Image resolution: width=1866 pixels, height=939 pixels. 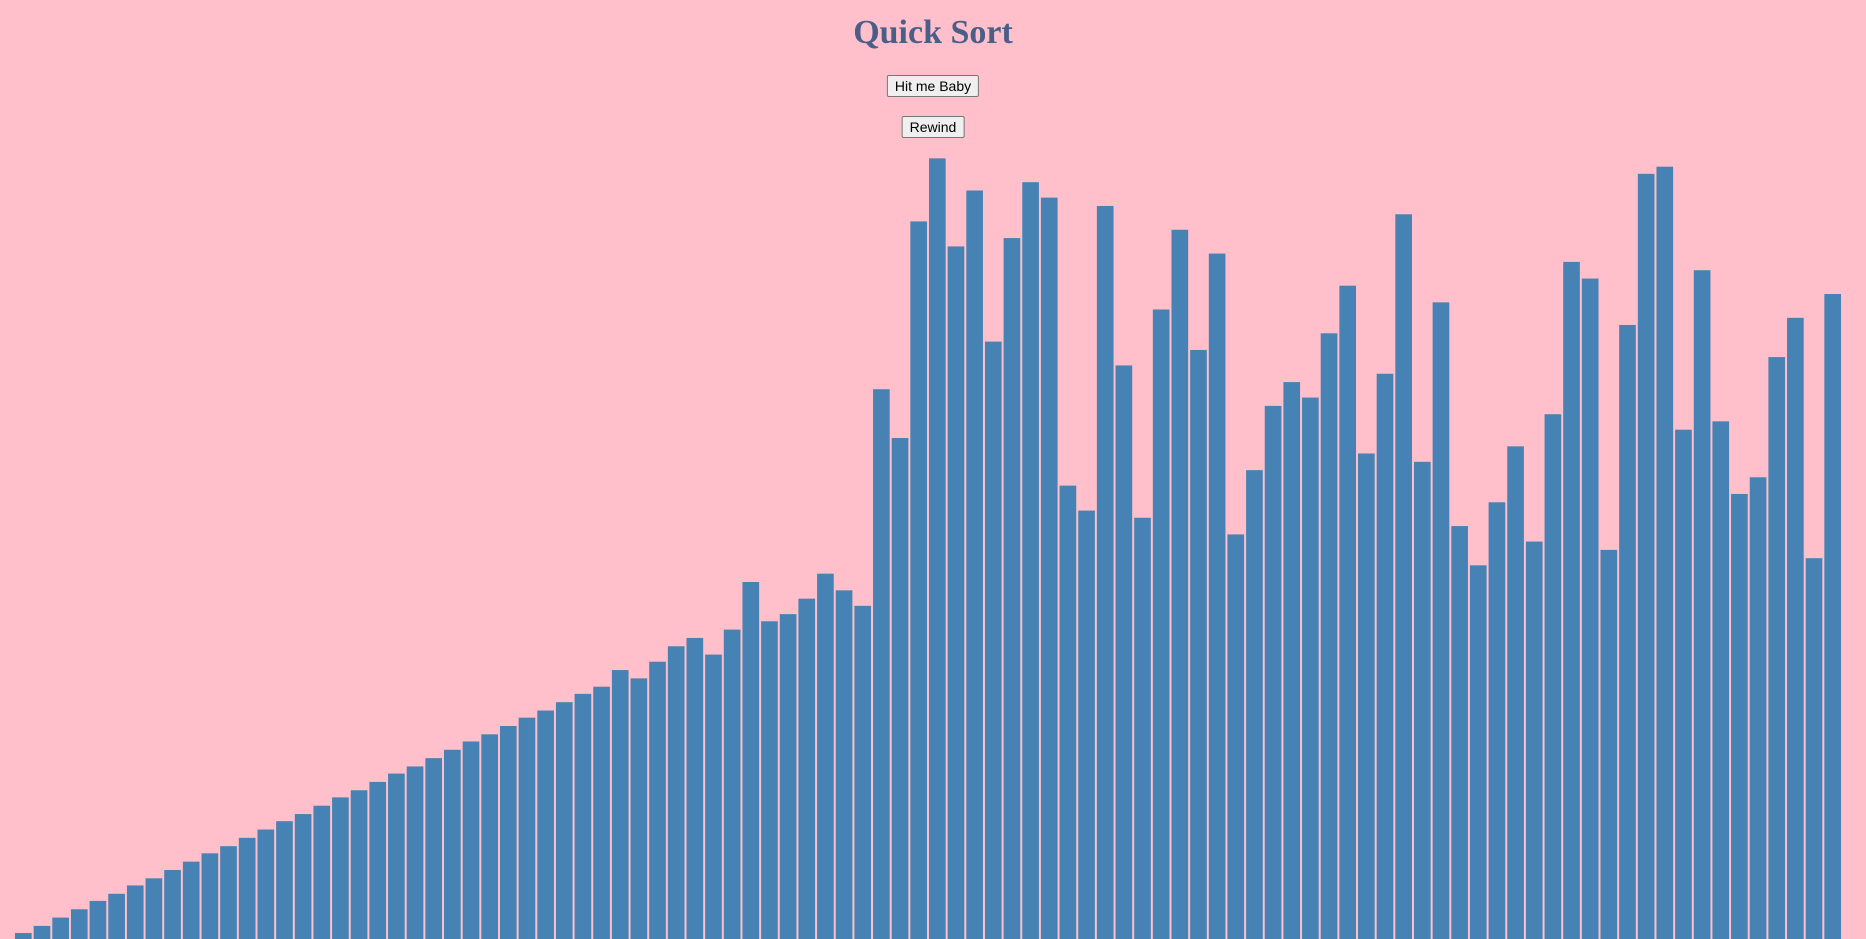 What do you see at coordinates (933, 127) in the screenshot?
I see `rewind-button: Rewind` at bounding box center [933, 127].